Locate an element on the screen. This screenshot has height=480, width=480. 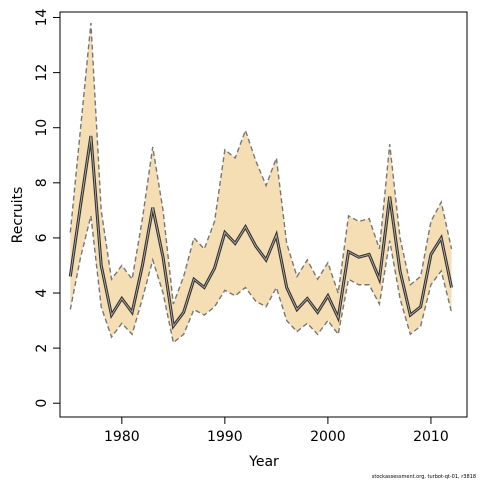
x-axis-label: Year is located at coordinates (263, 462).